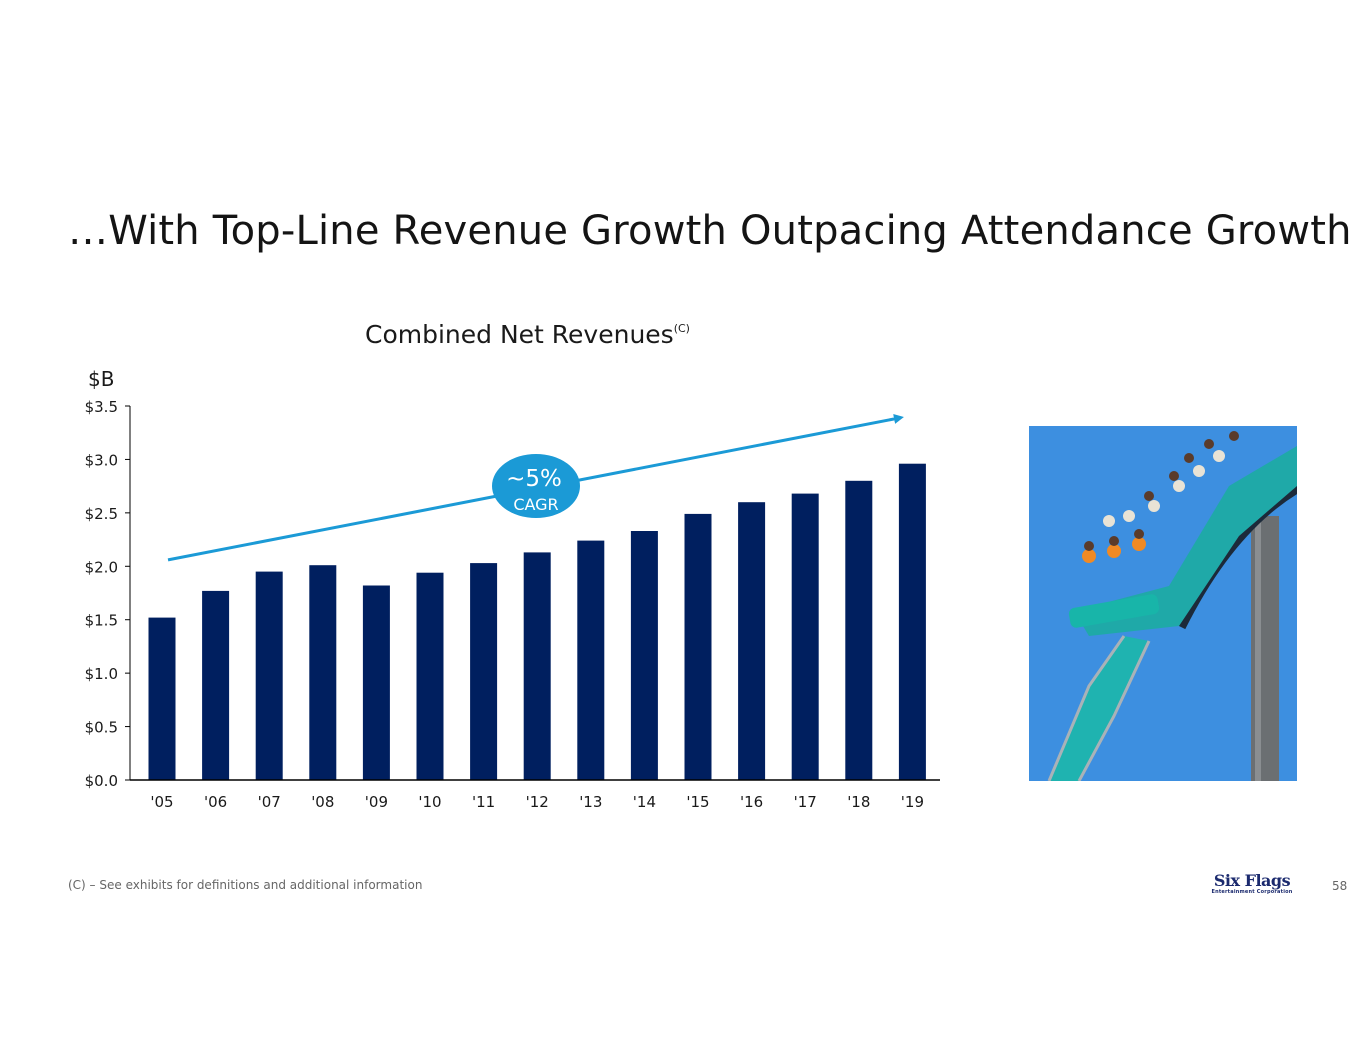 The image size is (1365, 1055). I want to click on x-tick-label: '06, so click(215, 802).